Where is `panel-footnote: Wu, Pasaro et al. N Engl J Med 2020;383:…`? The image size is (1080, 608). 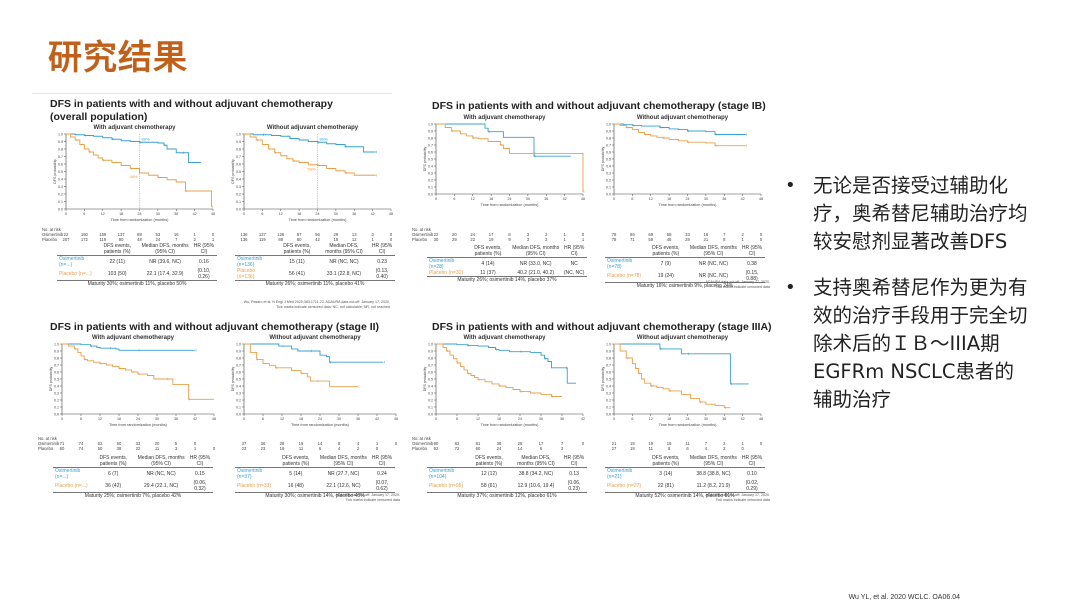 panel-footnote: Wu, Pasaro et al. N Engl J Med 2020;383:… is located at coordinates (316, 304).